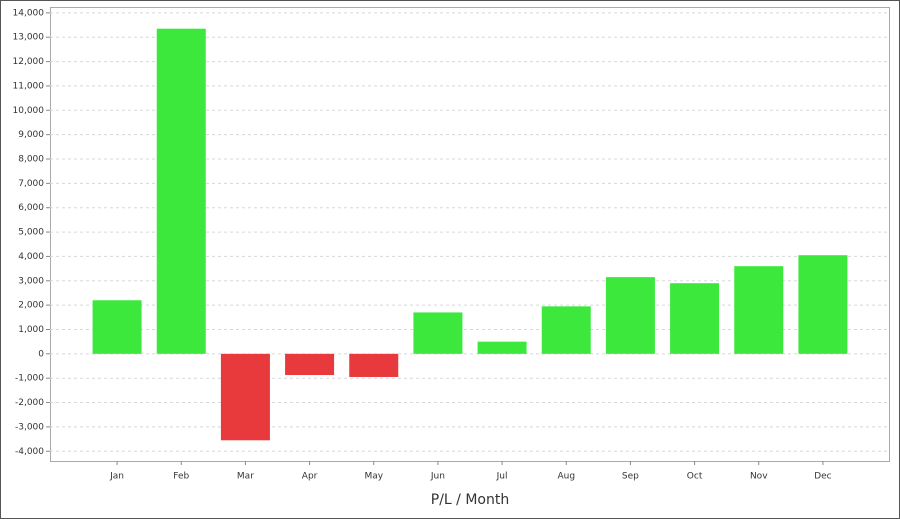  I want to click on y-tick-label: 0, so click(41, 354).